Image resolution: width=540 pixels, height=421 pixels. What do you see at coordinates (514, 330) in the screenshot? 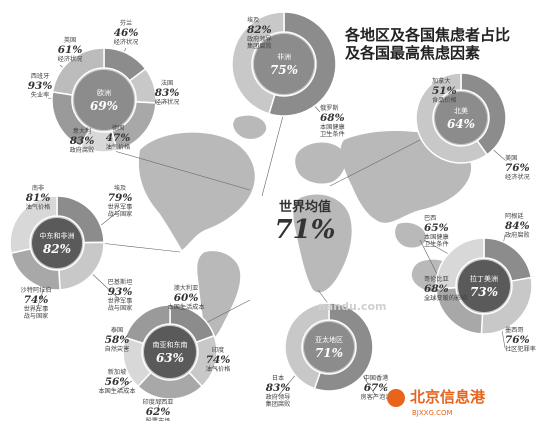
I see `country-name: 墨西哥` at bounding box center [514, 330].